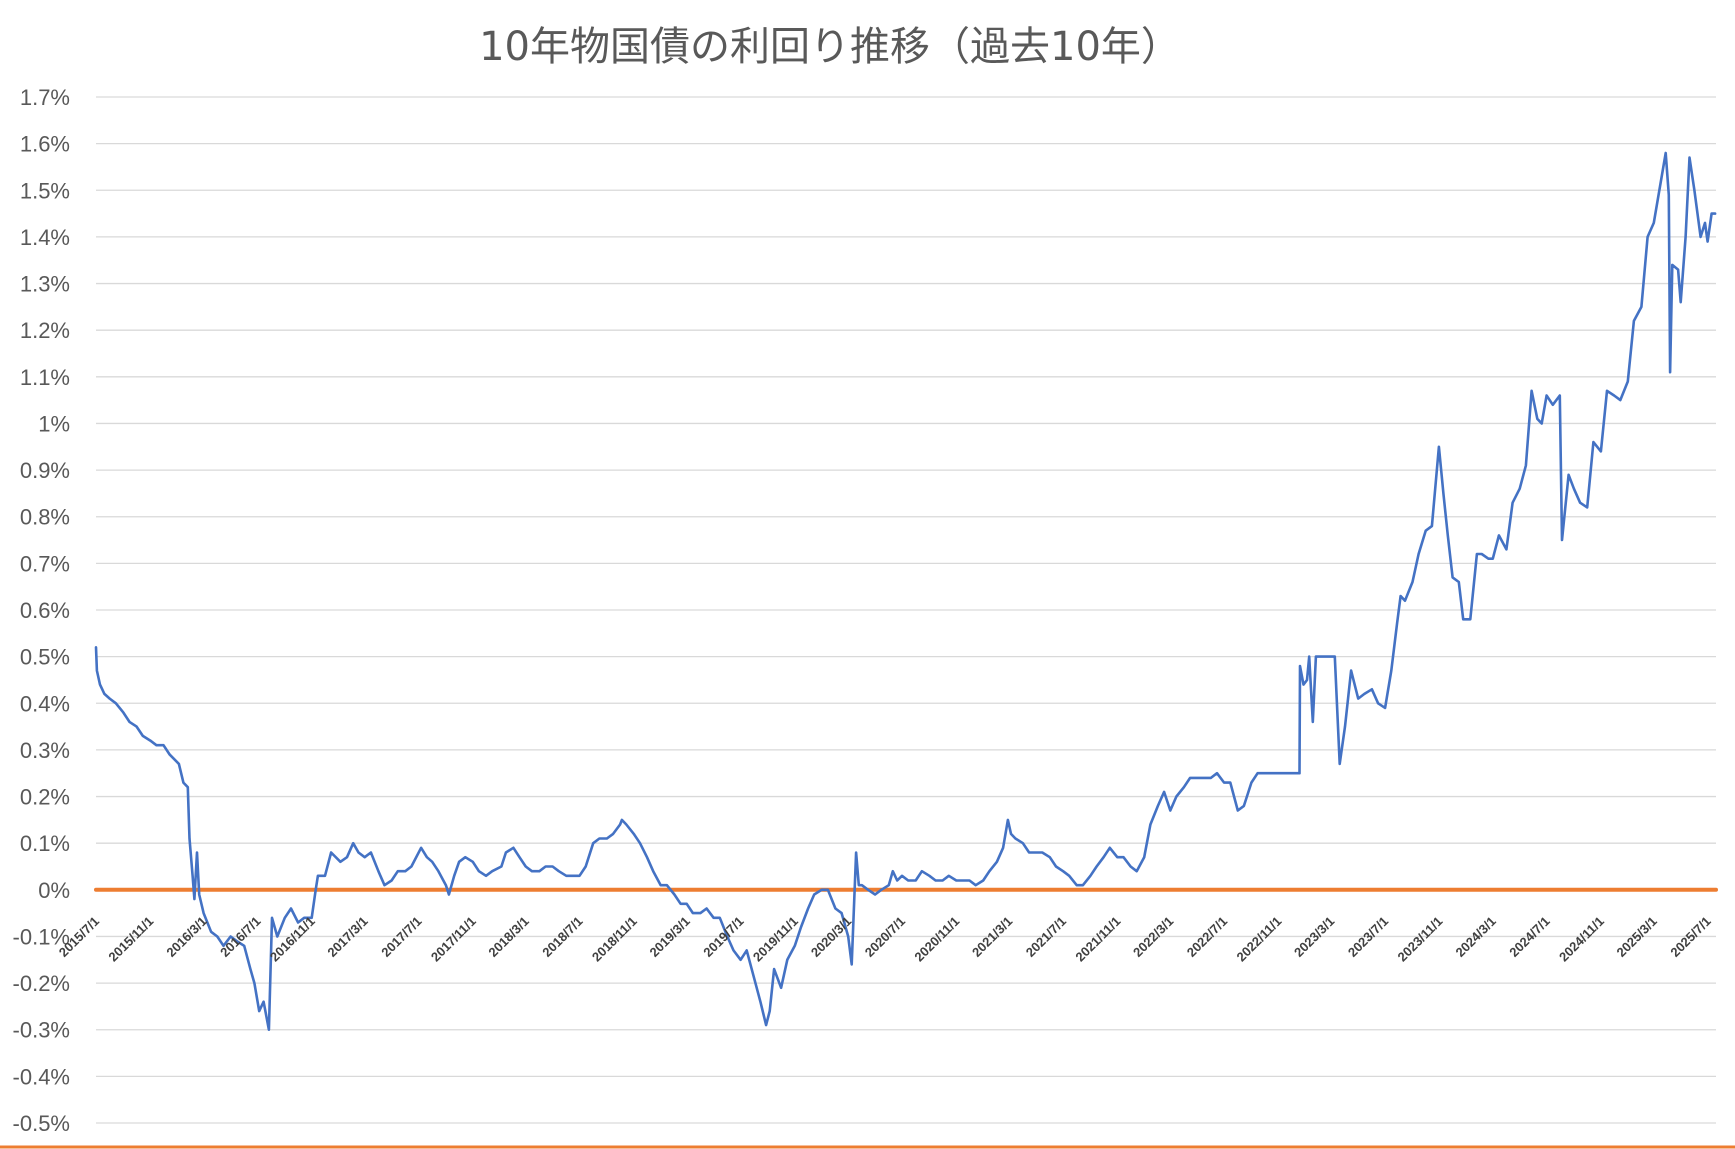  Describe the element at coordinates (41, 1123) in the screenshot. I see `y-tick-label: -0.5%` at that location.